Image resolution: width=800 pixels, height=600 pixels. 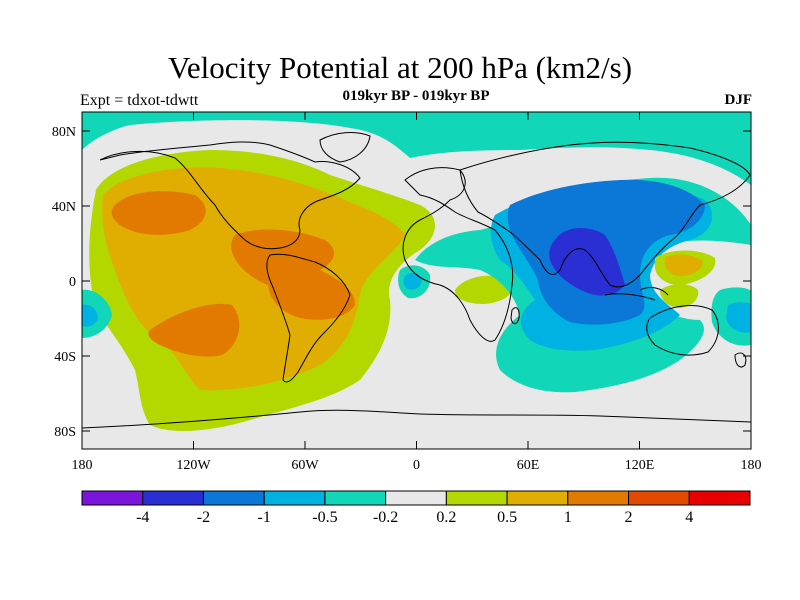 I want to click on season-label: DJF, so click(x=738, y=100).